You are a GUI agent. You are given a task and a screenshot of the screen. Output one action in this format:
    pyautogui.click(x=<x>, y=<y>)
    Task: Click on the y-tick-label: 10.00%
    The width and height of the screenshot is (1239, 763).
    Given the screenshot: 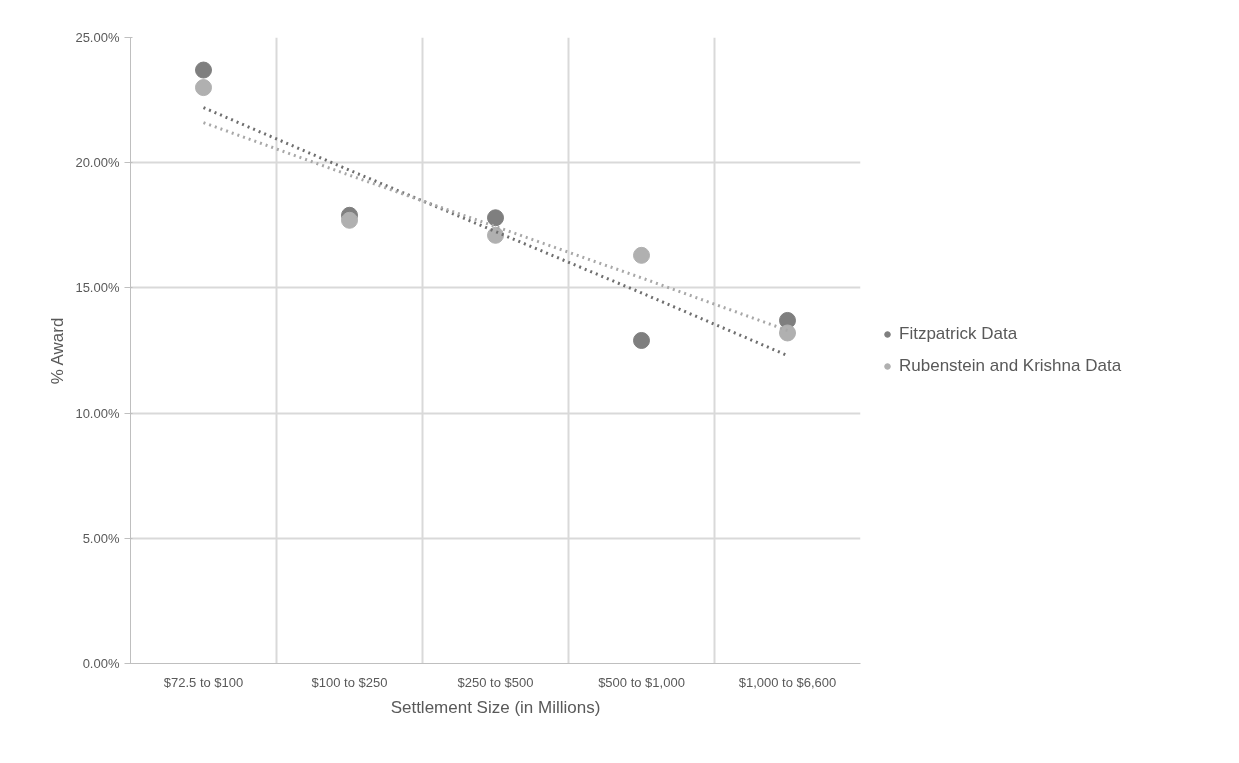 What is the action you would take?
    pyautogui.click(x=97, y=413)
    